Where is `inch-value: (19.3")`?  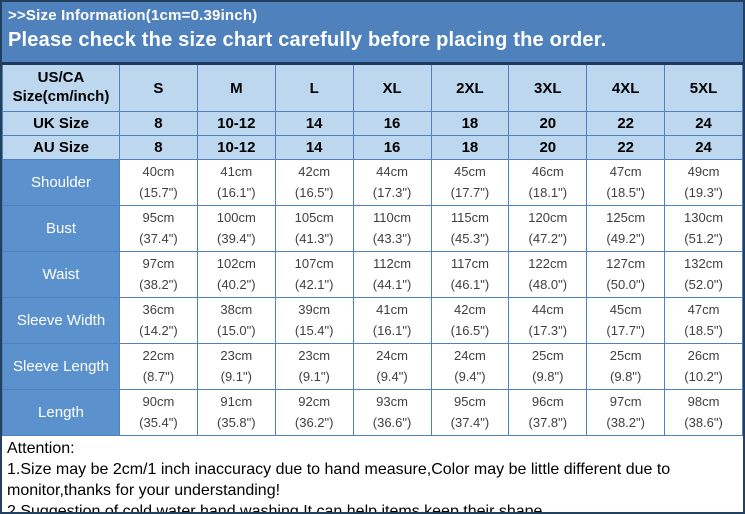
inch-value: (19.3") is located at coordinates (703, 192).